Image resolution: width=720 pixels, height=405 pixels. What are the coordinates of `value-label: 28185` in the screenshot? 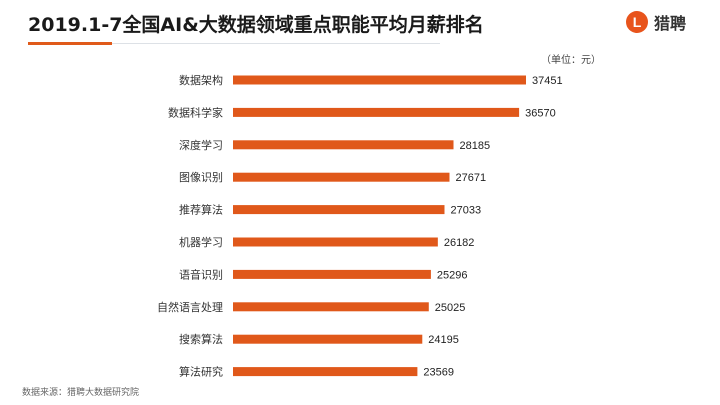 It's located at (475, 146).